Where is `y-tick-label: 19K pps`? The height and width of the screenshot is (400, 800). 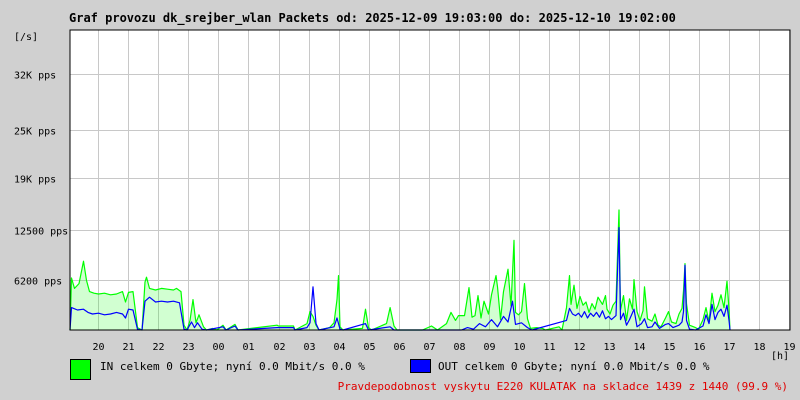 y-tick-label: 19K pps is located at coordinates (35, 180).